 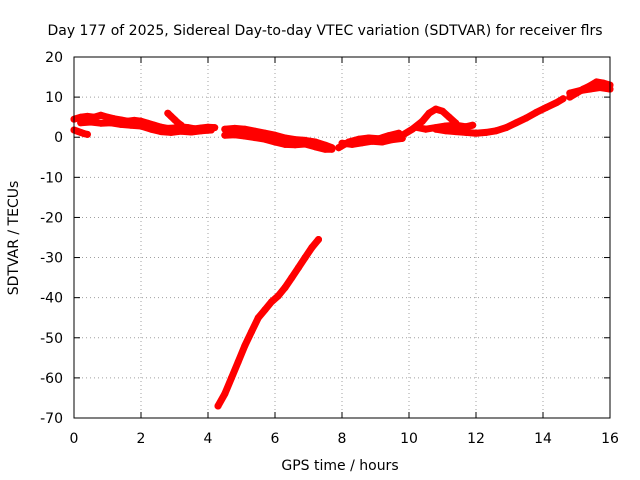 What do you see at coordinates (54, 58) in the screenshot?
I see `y-tick-label: 20` at bounding box center [54, 58].